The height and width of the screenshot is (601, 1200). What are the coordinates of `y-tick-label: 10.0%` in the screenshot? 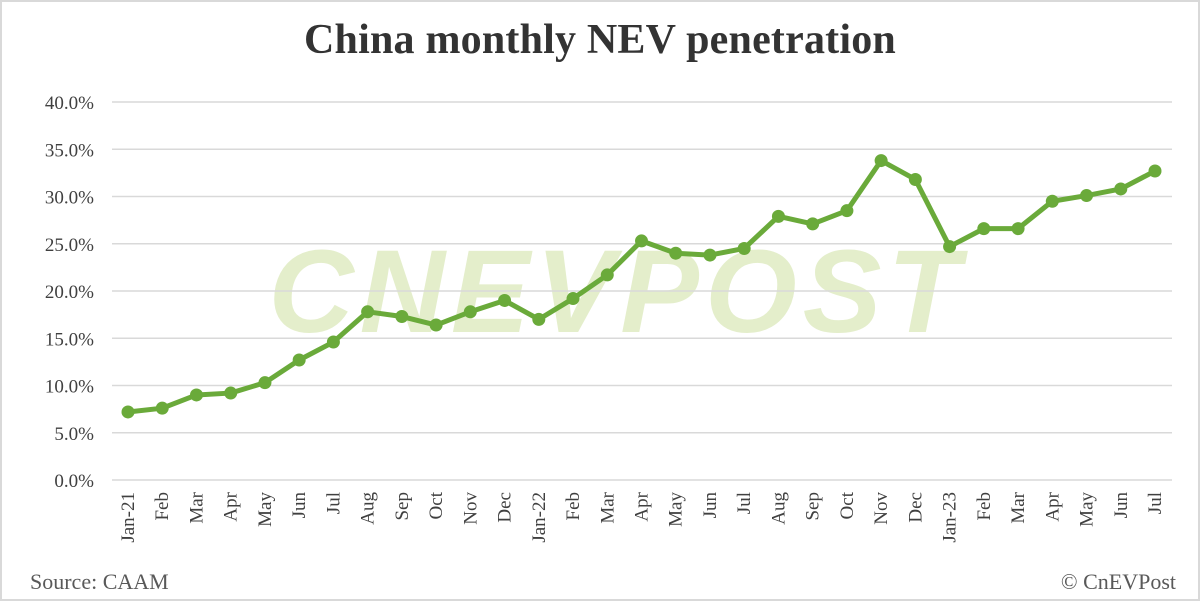 It's located at (69, 387).